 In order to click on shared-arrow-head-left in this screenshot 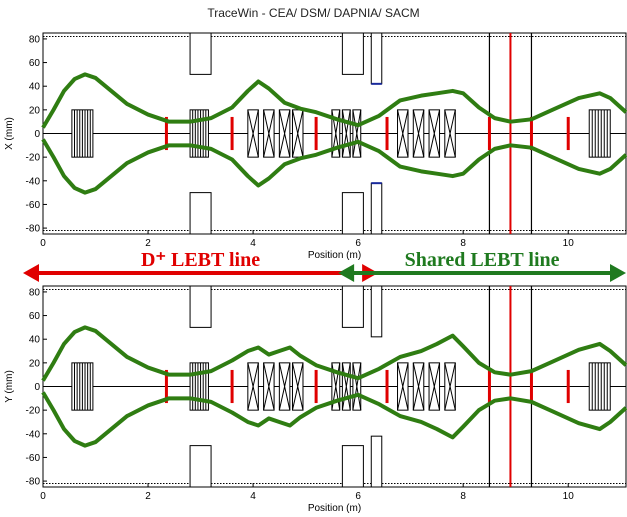, I will do `click(346, 273)`.